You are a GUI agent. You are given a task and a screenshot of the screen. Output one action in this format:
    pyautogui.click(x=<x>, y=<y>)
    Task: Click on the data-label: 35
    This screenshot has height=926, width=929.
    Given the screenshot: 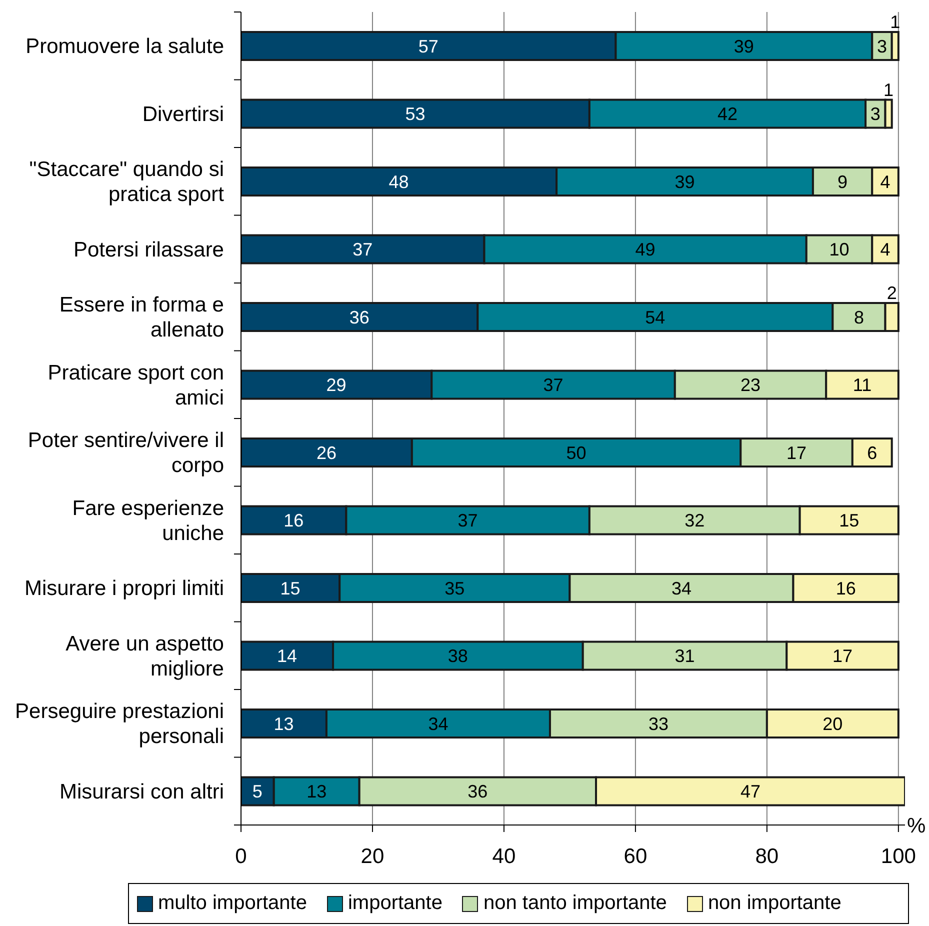 What is the action you would take?
    pyautogui.click(x=454, y=588)
    